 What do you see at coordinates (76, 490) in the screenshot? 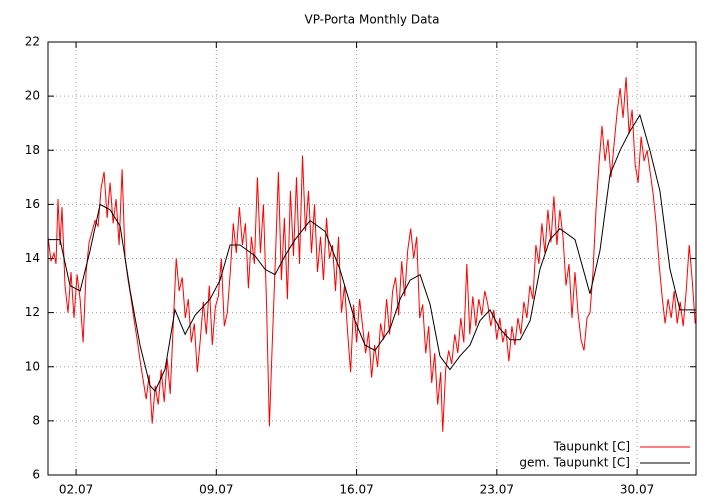
I see `x-tick-label: 02.07` at bounding box center [76, 490].